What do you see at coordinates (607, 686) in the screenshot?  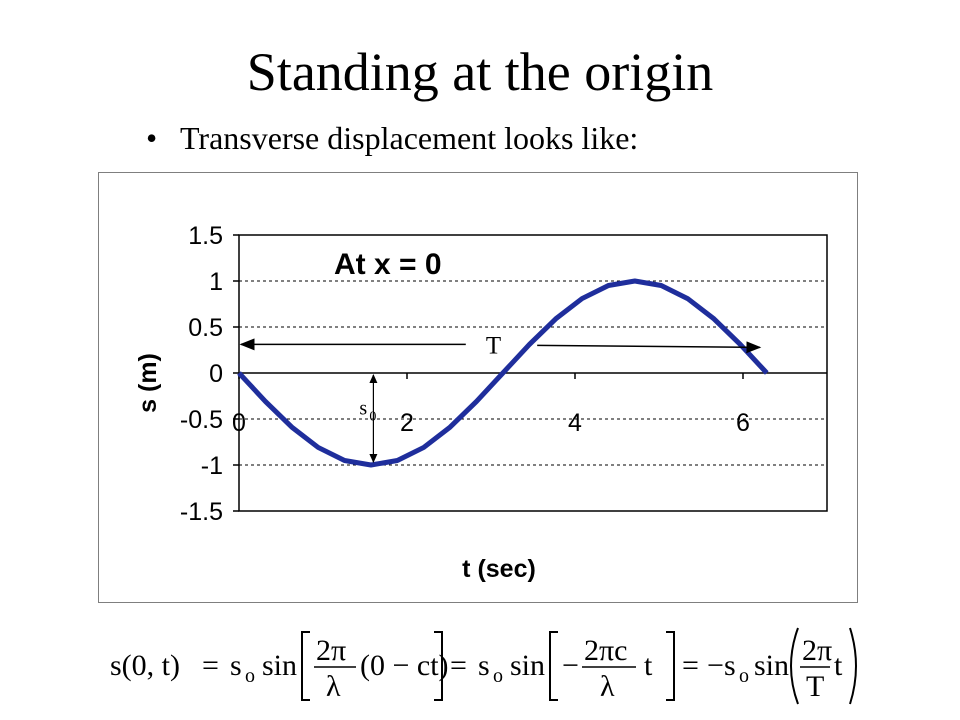 I see `formula-den-2: λ` at bounding box center [607, 686].